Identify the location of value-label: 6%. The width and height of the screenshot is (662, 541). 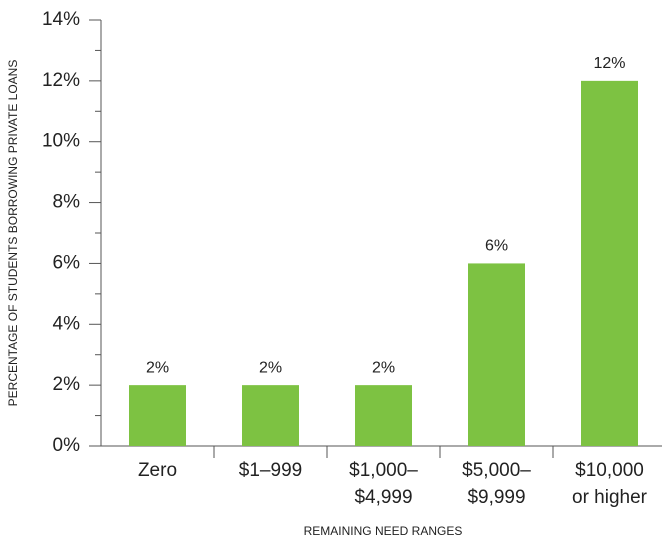
(496, 246).